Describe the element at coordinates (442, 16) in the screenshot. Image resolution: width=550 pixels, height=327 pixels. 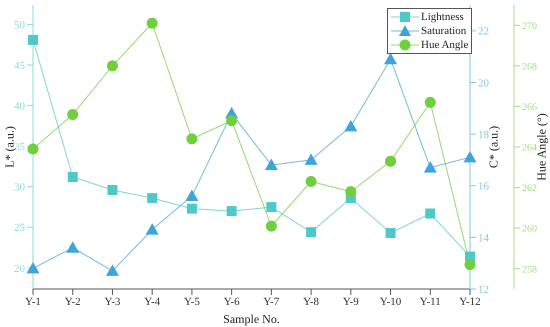
I see `legend-label: Lightness` at that location.